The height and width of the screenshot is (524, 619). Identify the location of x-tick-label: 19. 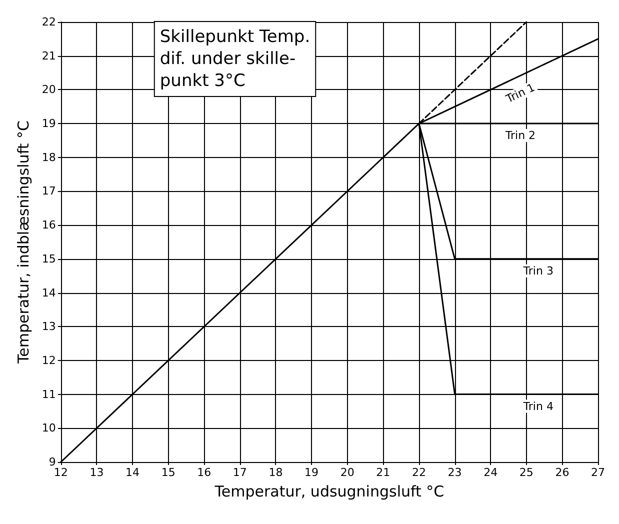
(311, 472).